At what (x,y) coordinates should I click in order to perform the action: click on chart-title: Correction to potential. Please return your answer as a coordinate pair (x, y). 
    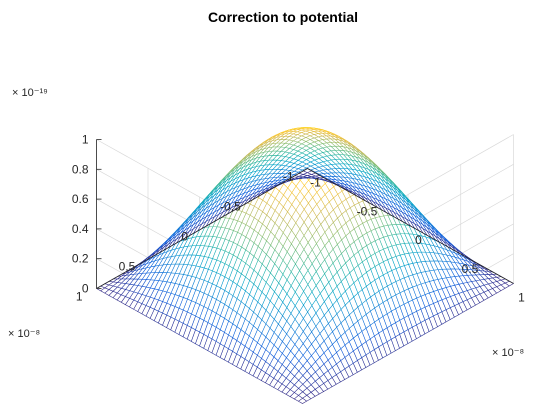
    Looking at the image, I should click on (283, 17).